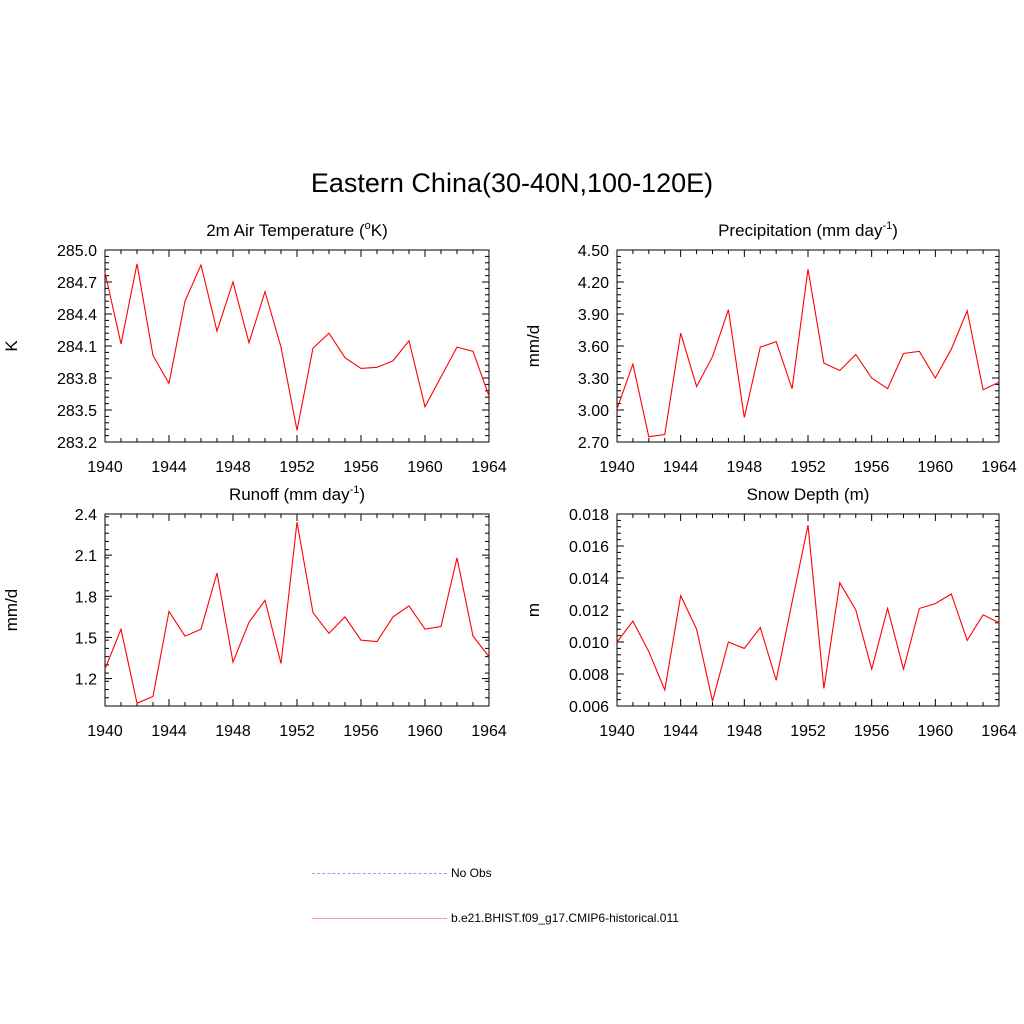  What do you see at coordinates (589, 675) in the screenshot?
I see `y-tick-label: 0.008` at bounding box center [589, 675].